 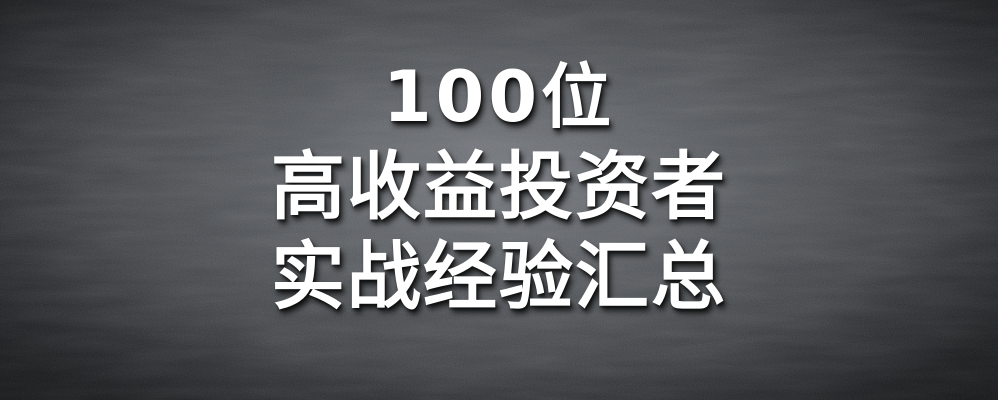 I want to click on headline-line-1: 100位, so click(x=499, y=97).